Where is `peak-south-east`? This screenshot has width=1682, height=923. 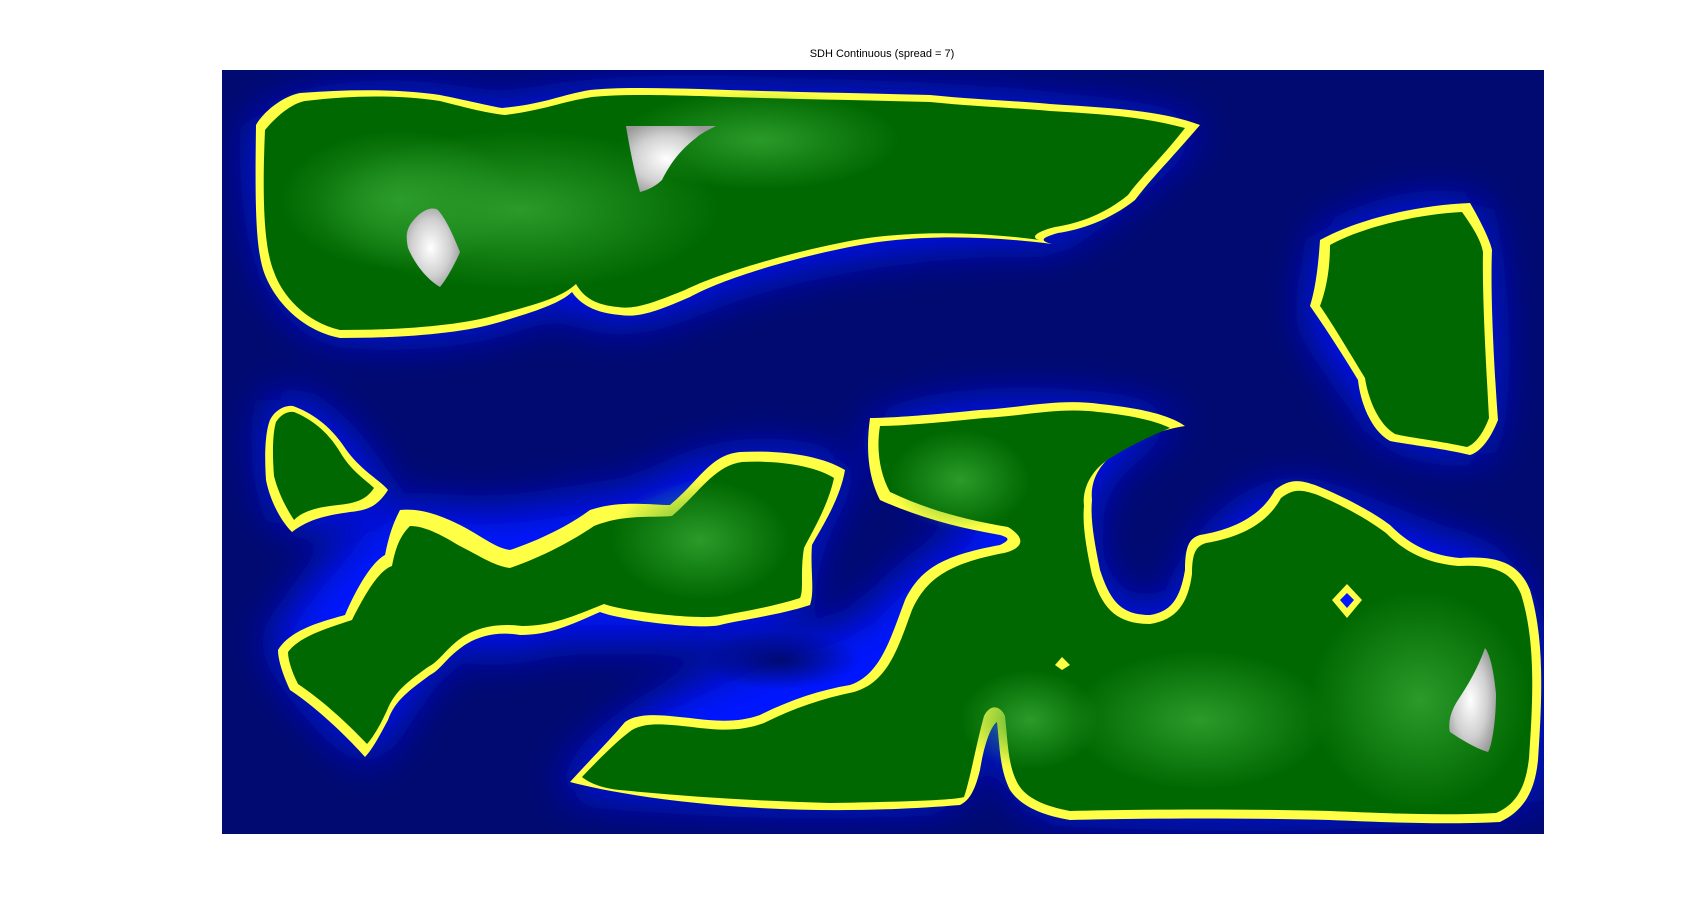
peak-south-east is located at coordinates (1472, 700).